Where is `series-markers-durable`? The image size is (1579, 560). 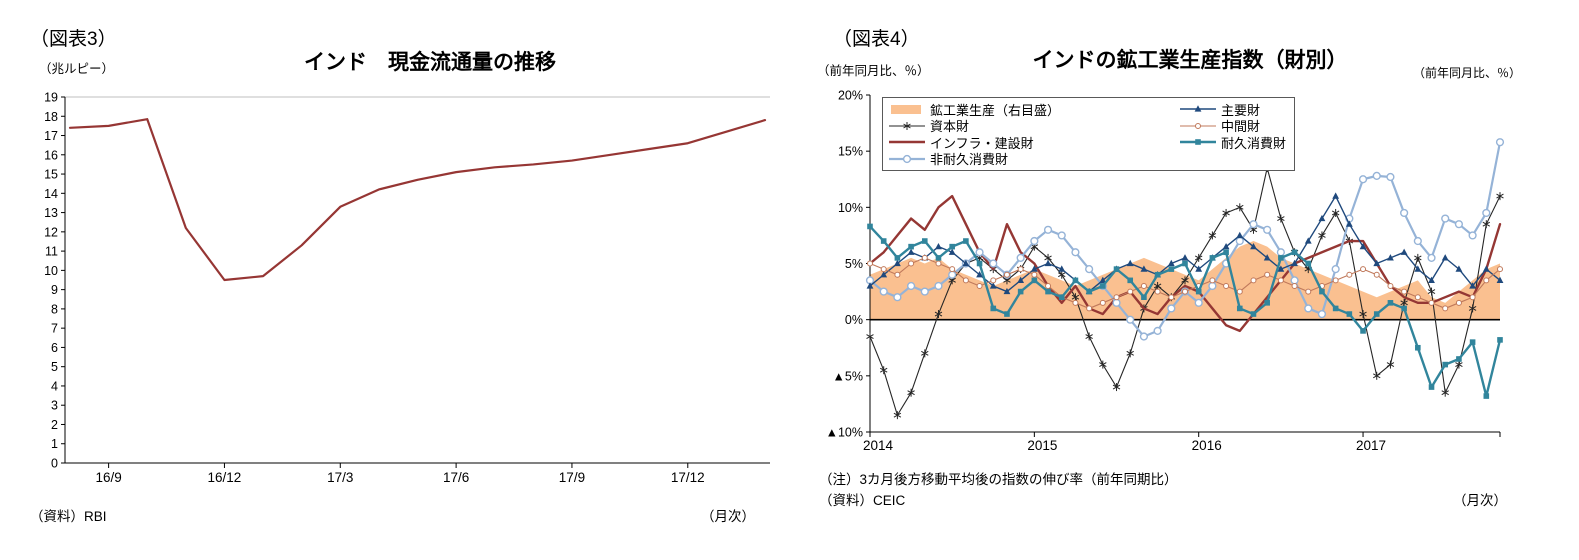
series-markers-durable is located at coordinates (1185, 311).